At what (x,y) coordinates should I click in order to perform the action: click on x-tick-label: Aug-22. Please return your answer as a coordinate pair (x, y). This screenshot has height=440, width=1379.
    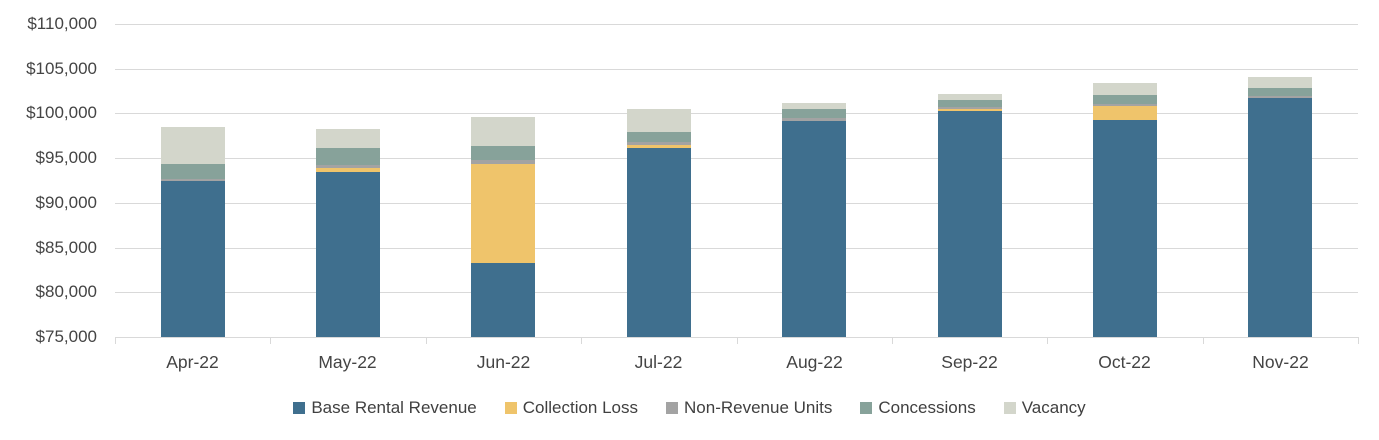
    Looking at the image, I should click on (814, 362).